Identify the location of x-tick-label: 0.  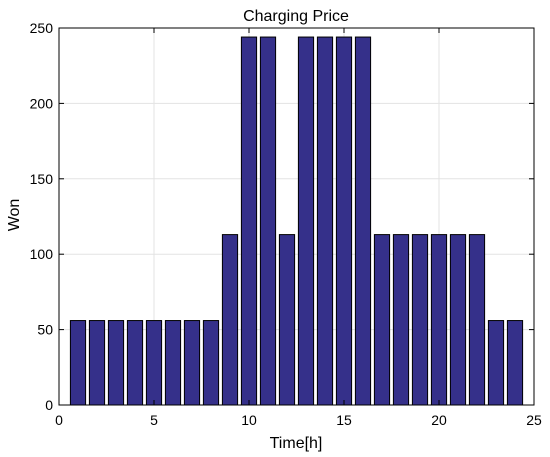
(59, 420).